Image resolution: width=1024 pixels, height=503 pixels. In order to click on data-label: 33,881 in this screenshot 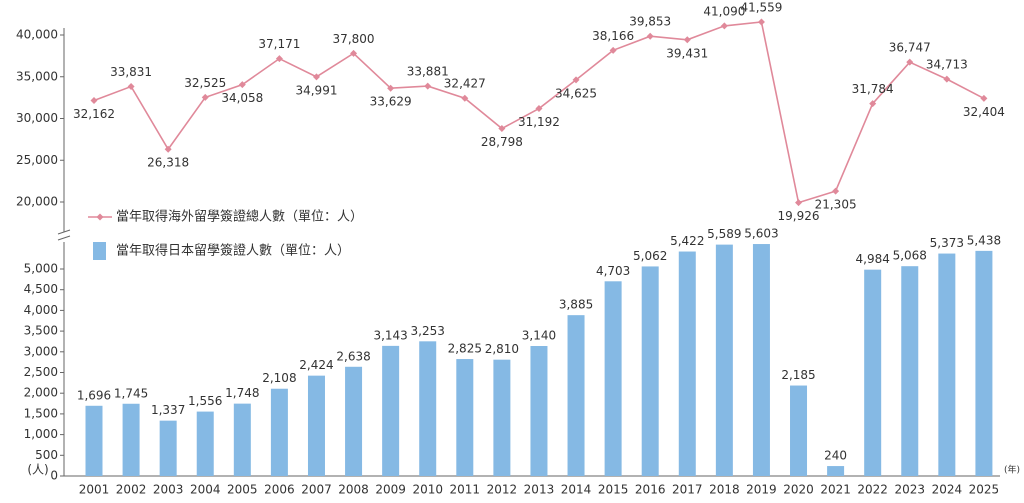, I will do `click(428, 72)`.